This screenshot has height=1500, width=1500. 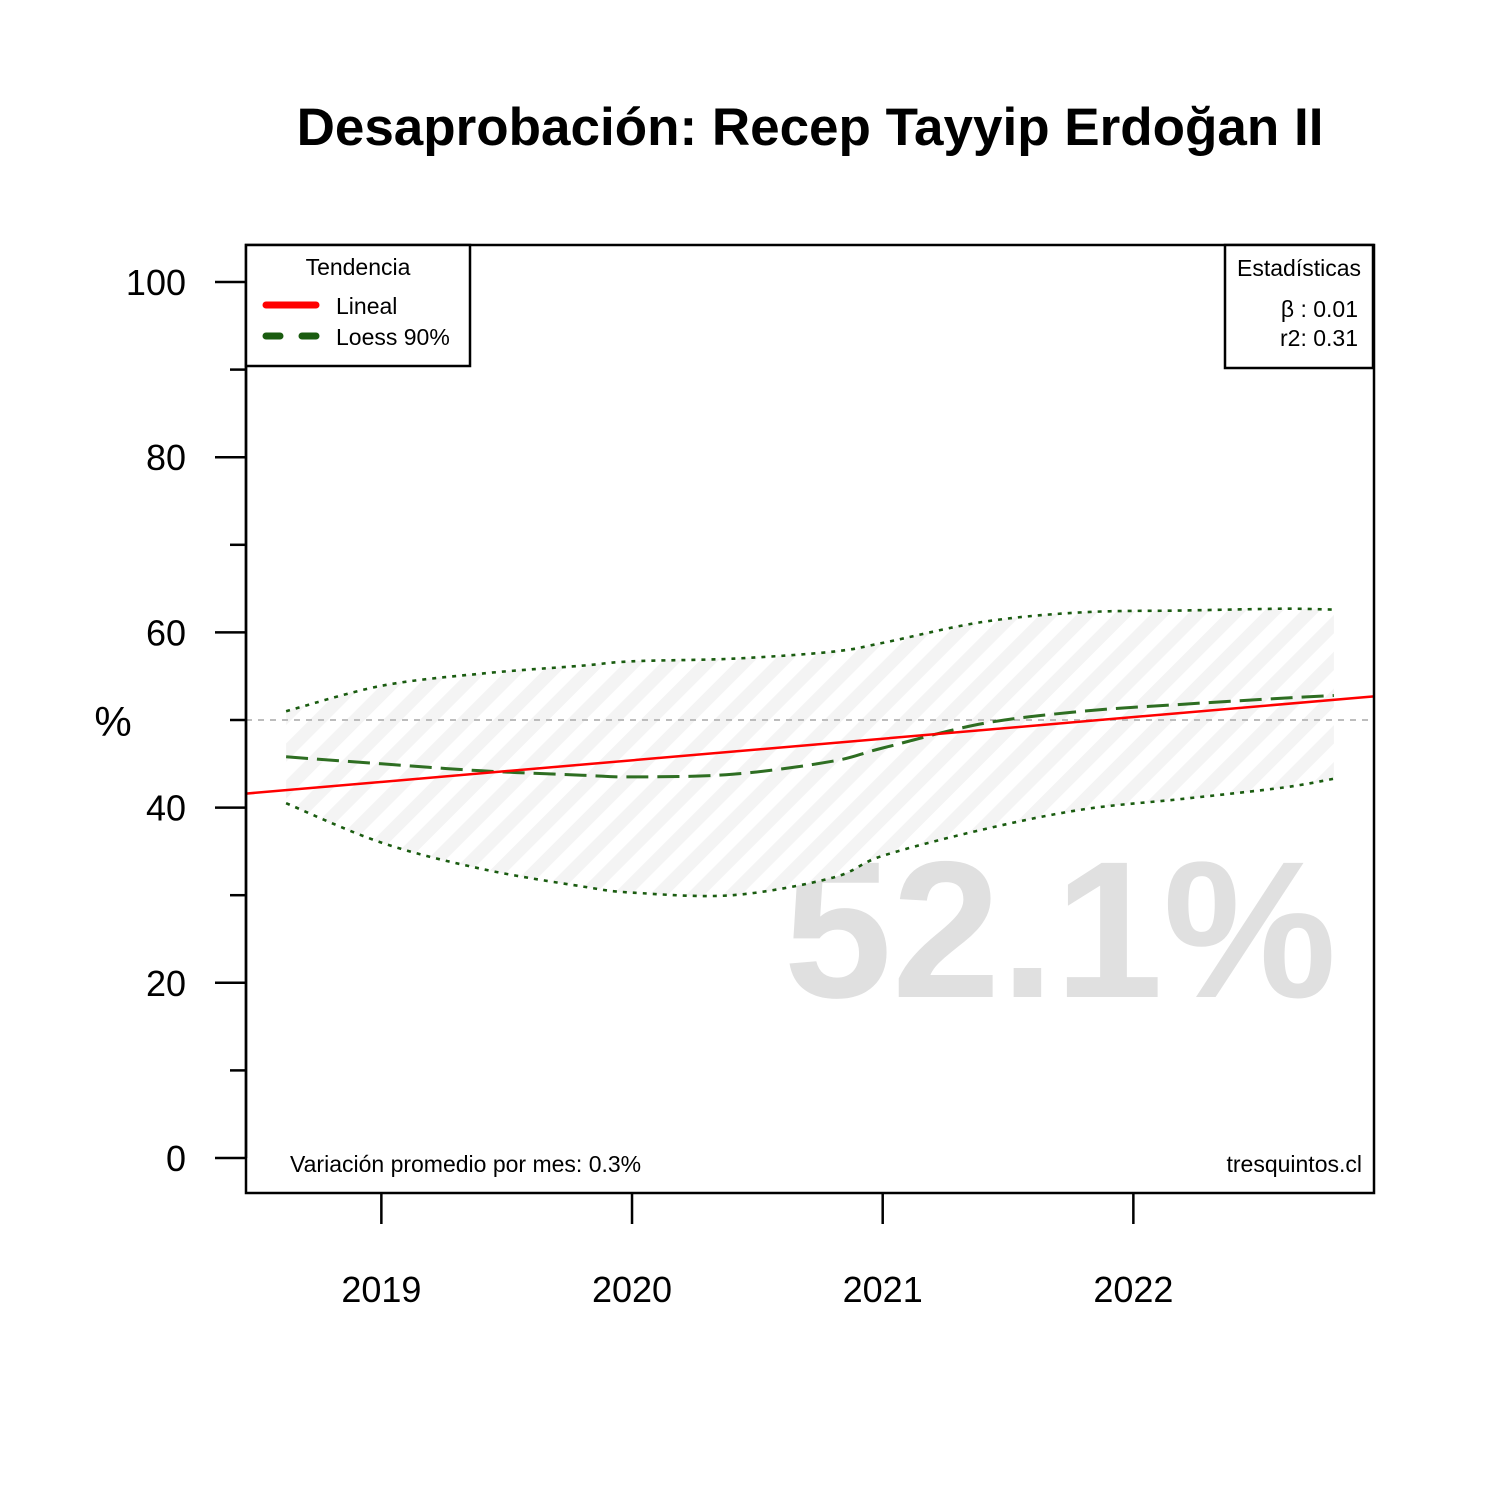 I want to click on series-loess-line, so click(x=809, y=736).